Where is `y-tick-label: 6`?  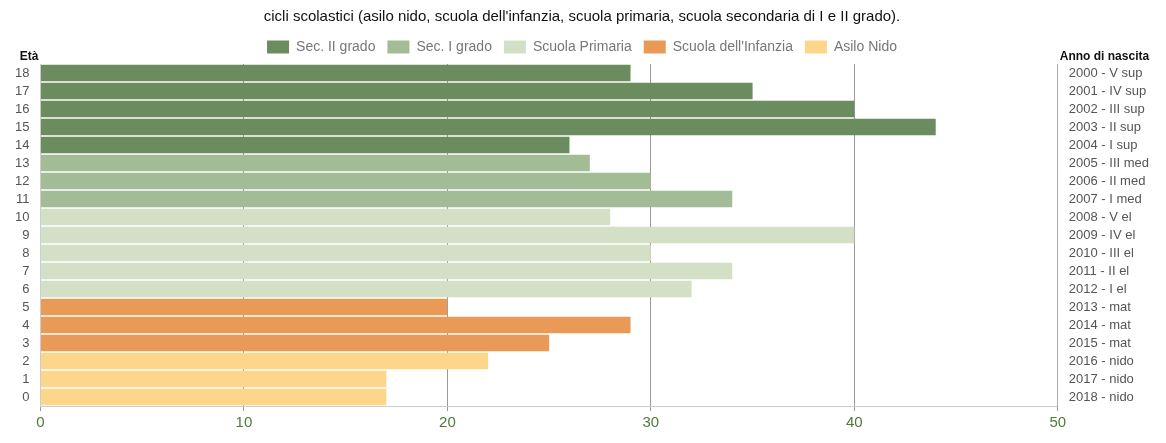 y-tick-label: 6 is located at coordinates (26, 288).